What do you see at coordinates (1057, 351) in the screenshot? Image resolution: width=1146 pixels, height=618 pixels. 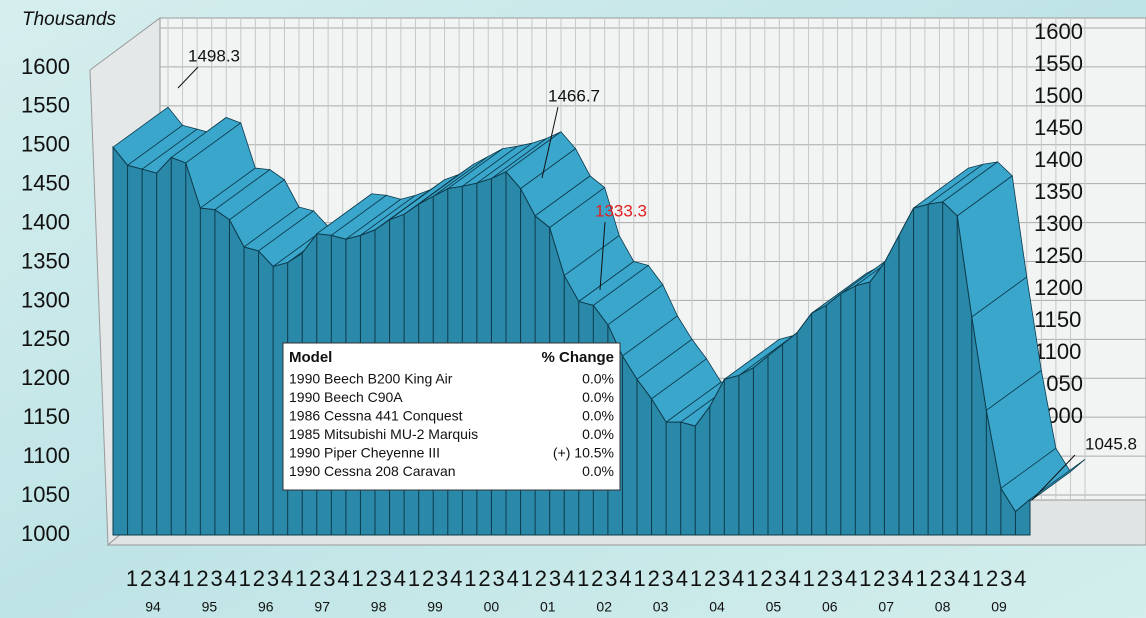 I see `y2-tick-label: 1100` at bounding box center [1057, 351].